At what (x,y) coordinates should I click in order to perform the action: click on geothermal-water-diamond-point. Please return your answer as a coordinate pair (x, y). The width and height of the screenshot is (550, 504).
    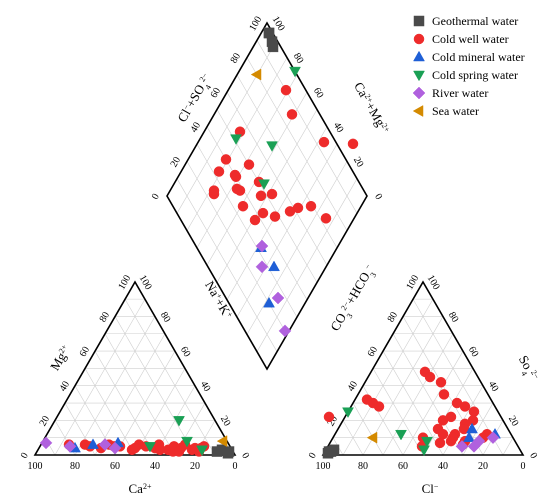
    Looking at the image, I should click on (269, 33).